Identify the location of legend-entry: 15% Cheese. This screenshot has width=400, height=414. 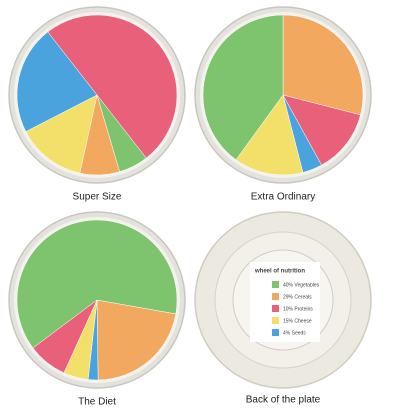
(297, 321).